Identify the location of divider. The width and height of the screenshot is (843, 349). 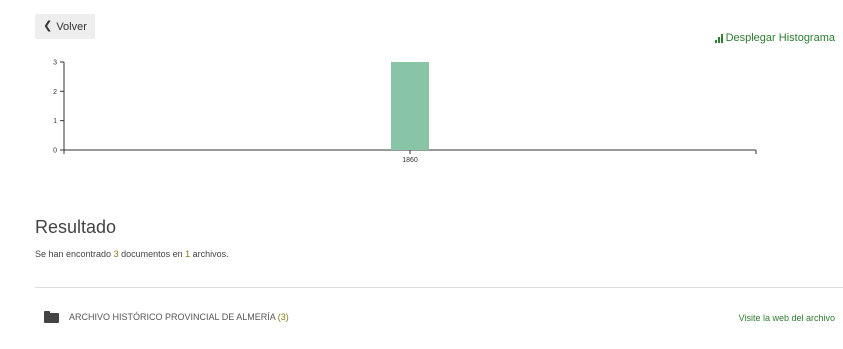
(439, 287).